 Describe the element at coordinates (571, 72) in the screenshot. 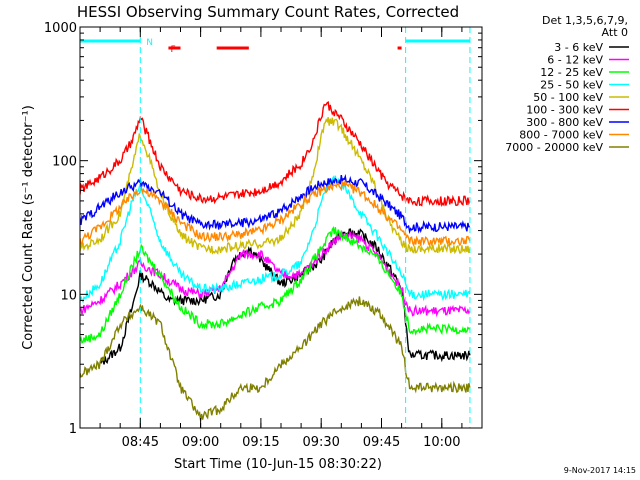

I see `legend-label: 12 - 25 keV` at that location.